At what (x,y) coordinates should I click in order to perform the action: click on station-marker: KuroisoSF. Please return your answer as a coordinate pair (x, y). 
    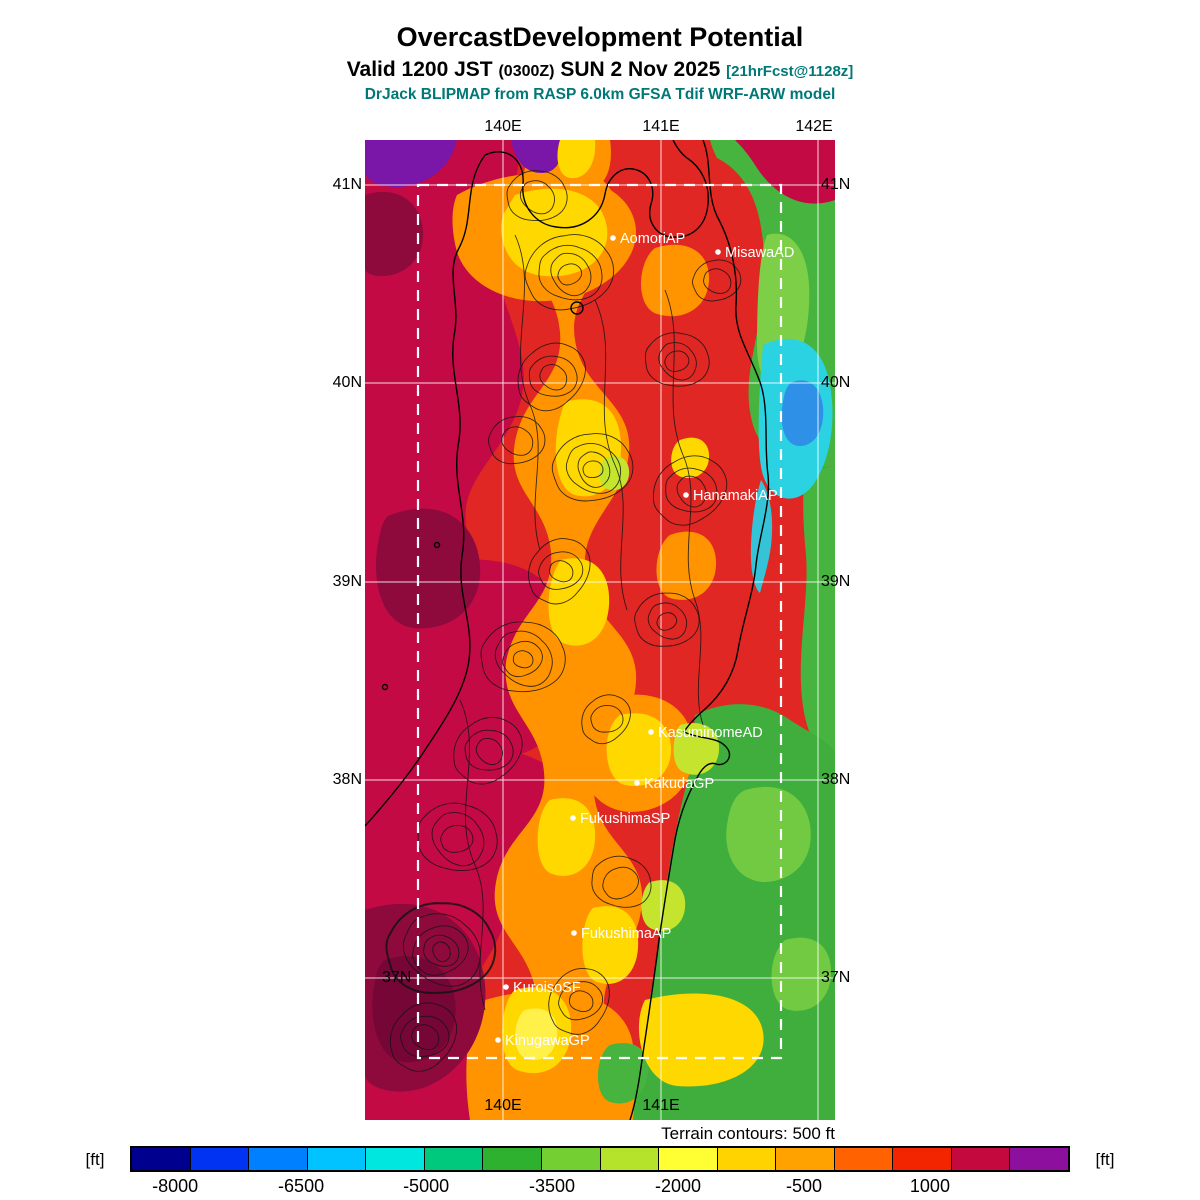
    Looking at the image, I should click on (542, 988).